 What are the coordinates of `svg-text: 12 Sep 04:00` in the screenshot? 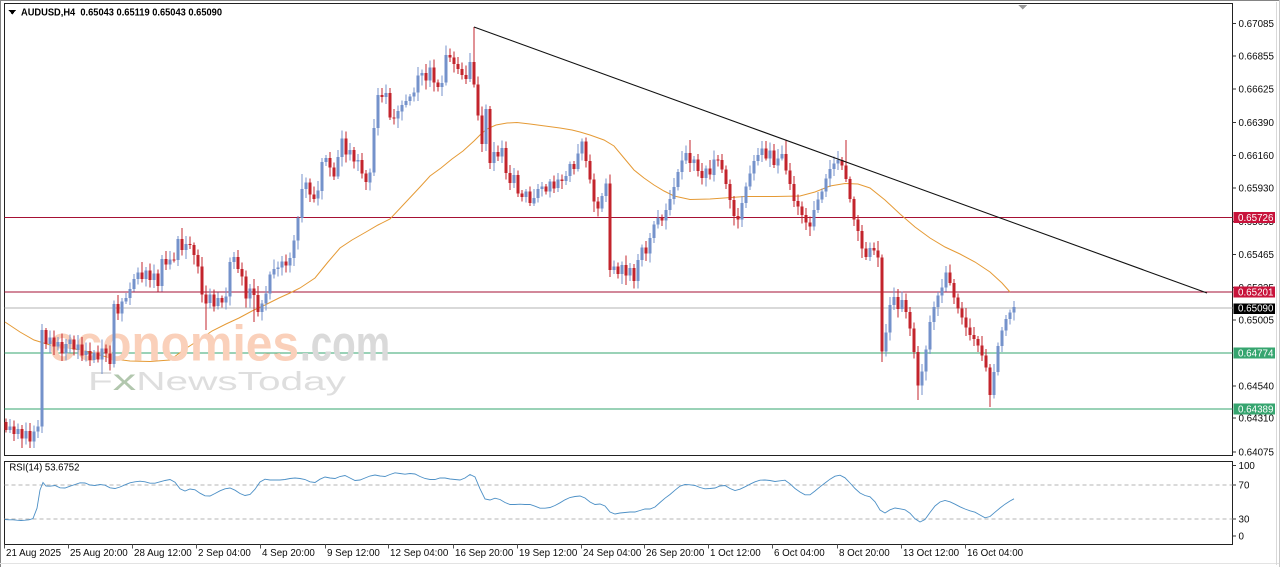 It's located at (419, 553).